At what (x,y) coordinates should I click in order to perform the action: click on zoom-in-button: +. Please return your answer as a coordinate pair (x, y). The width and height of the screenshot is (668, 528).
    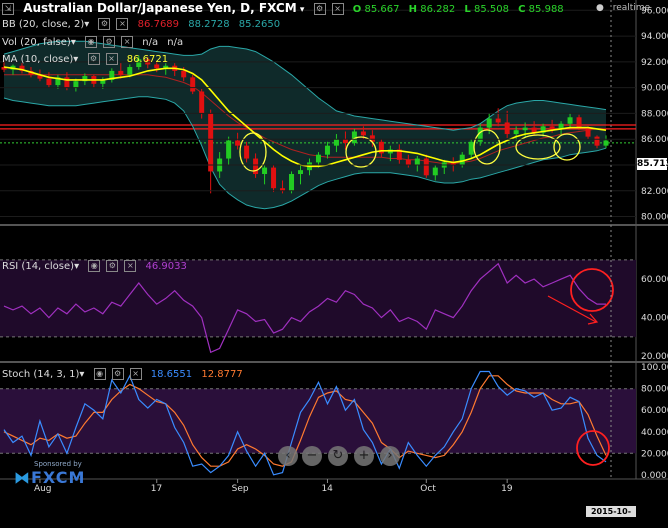
    Looking at the image, I should click on (364, 456).